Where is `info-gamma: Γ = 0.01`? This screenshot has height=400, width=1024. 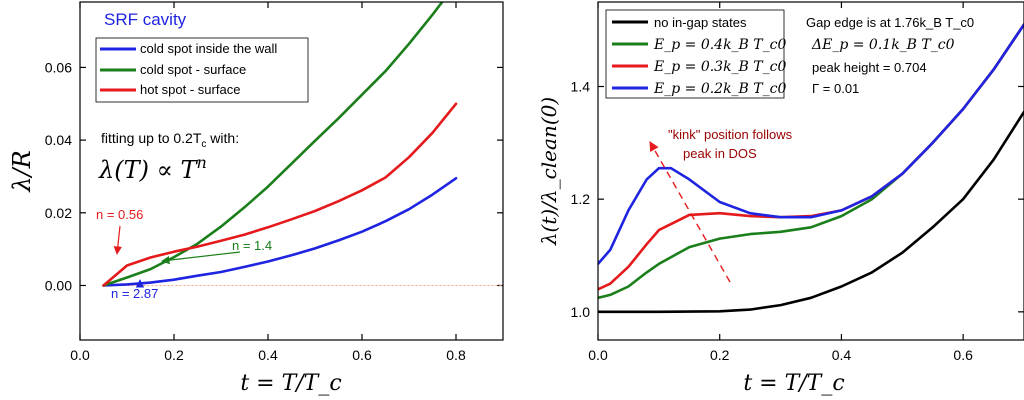
info-gamma: Γ = 0.01 is located at coordinates (835, 88).